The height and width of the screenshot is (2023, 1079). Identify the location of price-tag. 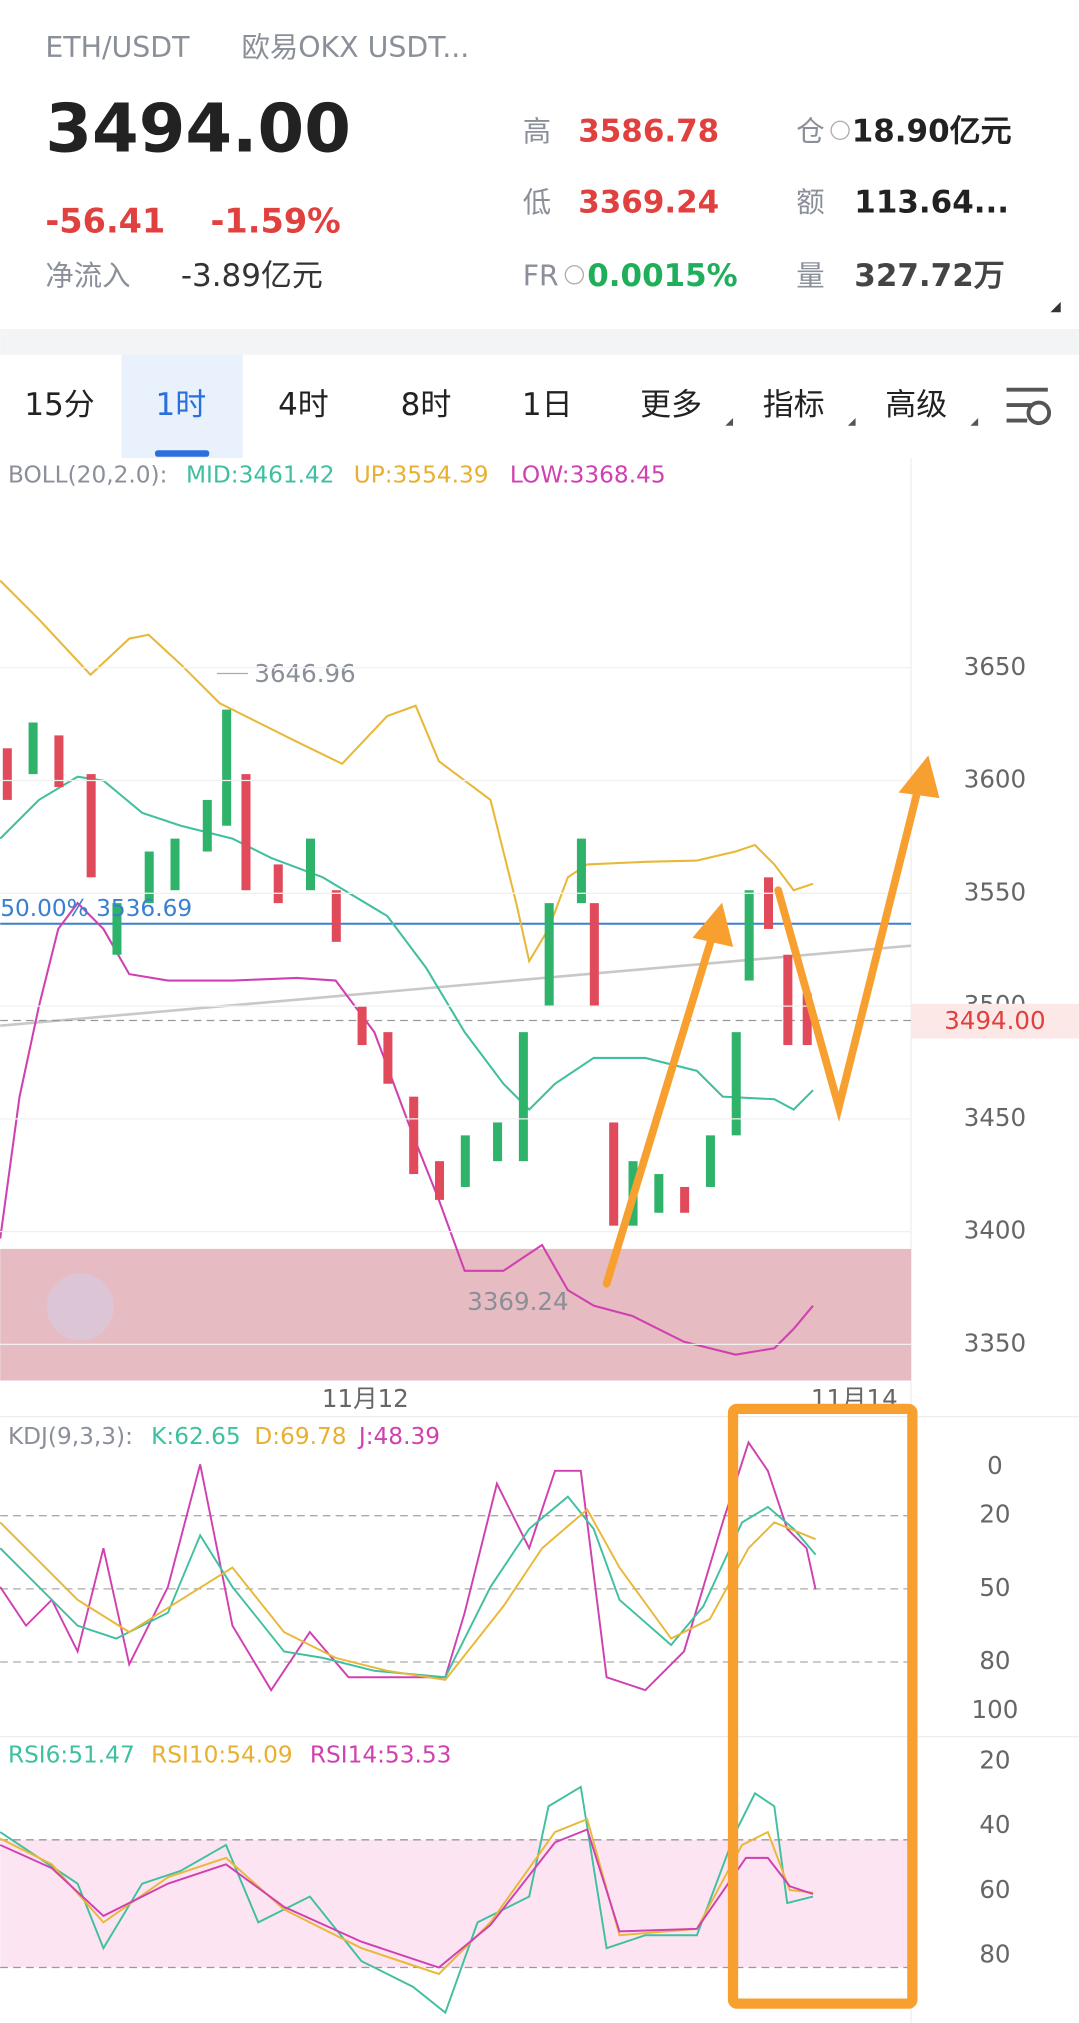
(995, 1021).